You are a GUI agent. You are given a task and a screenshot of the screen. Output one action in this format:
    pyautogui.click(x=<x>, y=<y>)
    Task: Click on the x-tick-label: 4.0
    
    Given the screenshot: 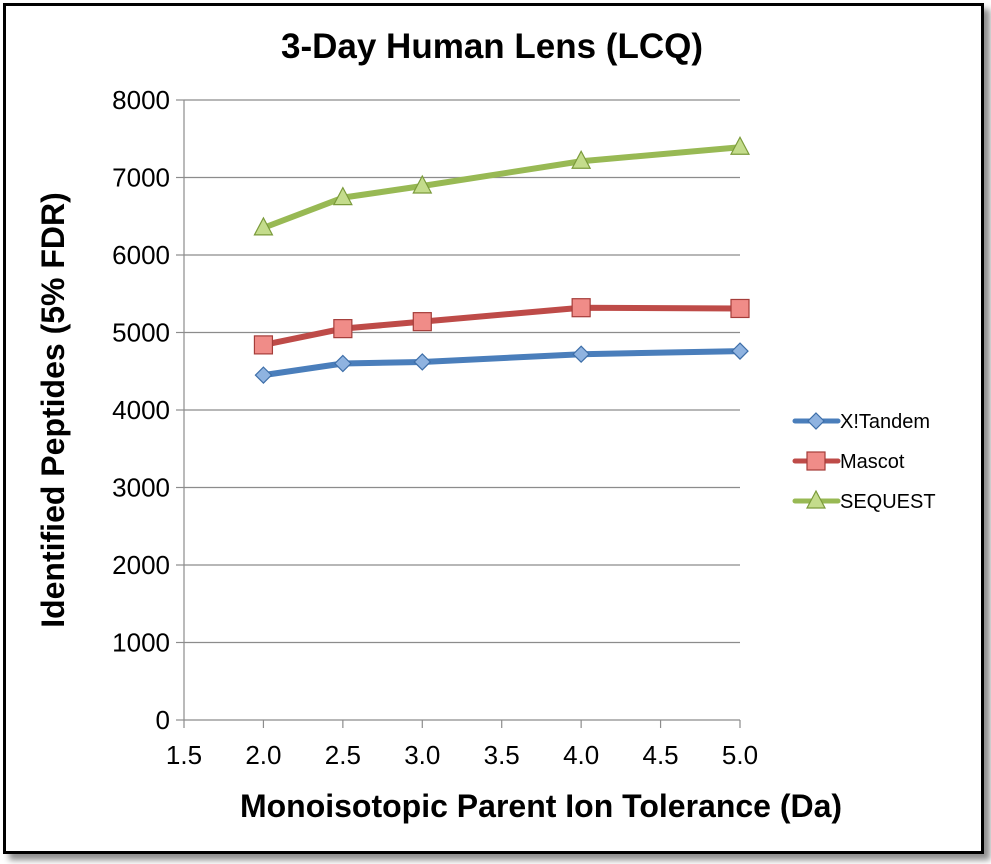 What is the action you would take?
    pyautogui.click(x=581, y=755)
    